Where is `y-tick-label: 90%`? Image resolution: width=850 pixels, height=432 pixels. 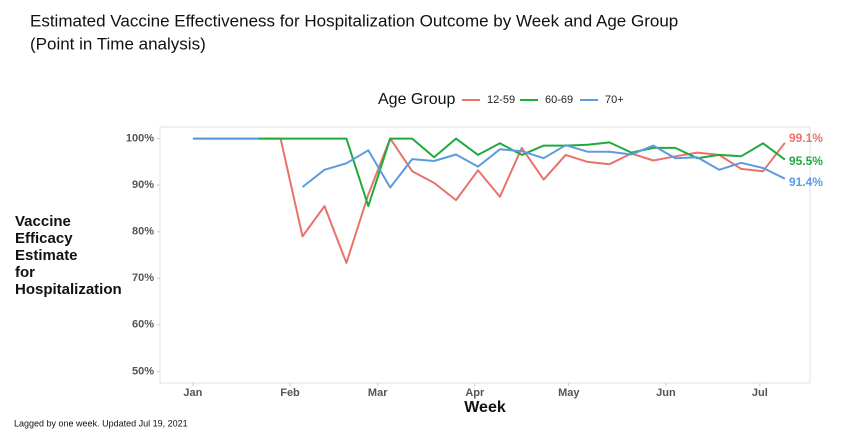
y-tick-label: 90% is located at coordinates (143, 185).